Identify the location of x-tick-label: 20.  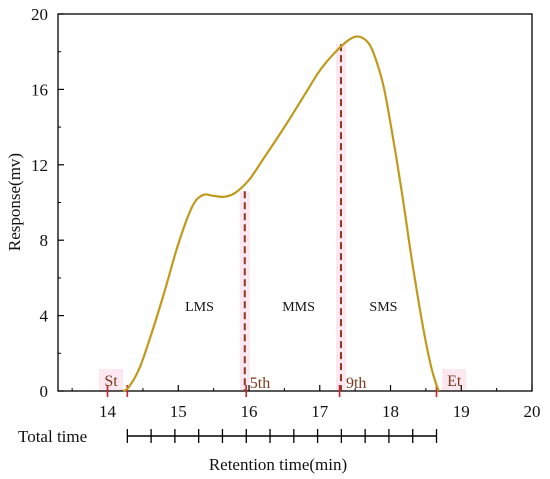
(532, 411).